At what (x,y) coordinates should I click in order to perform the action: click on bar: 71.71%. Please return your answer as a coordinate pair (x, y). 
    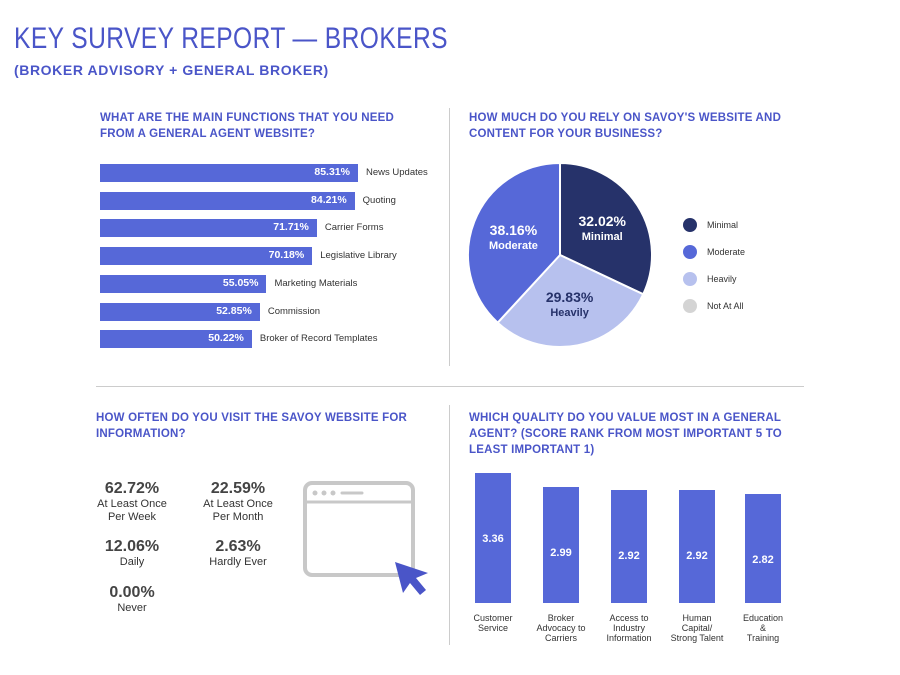
    Looking at the image, I should click on (208, 228).